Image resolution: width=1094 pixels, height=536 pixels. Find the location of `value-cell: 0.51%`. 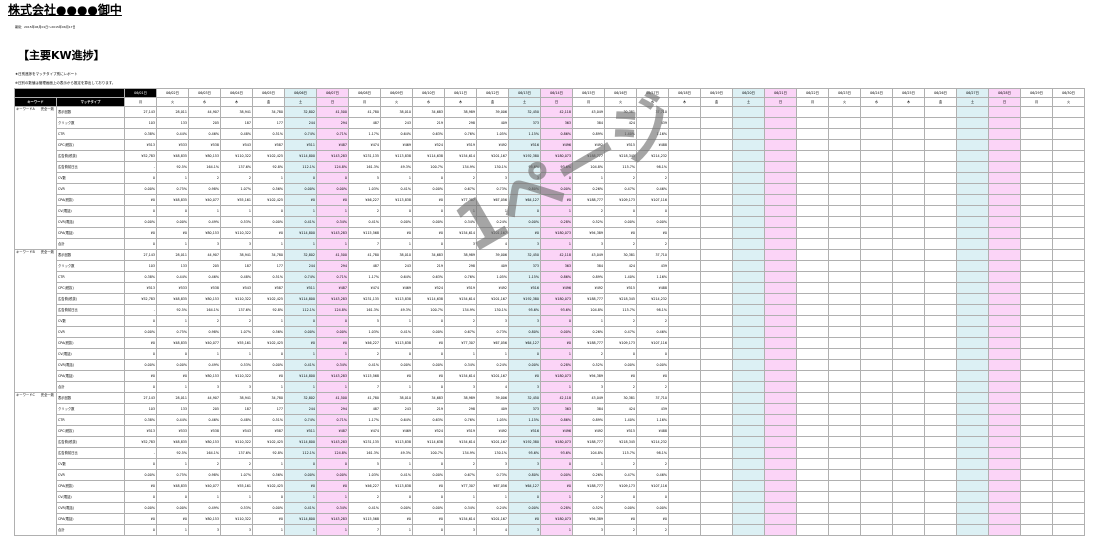

value-cell: 0.51% is located at coordinates (268, 134).